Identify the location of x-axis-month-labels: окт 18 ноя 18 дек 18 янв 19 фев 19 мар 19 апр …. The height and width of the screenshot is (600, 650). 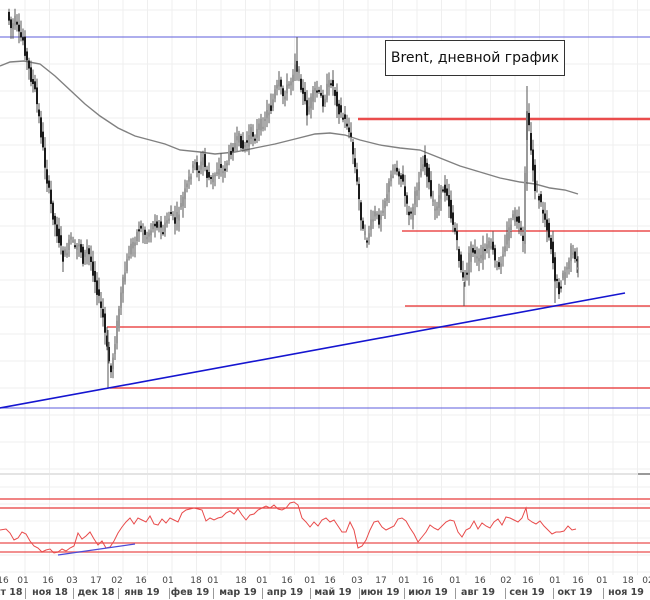
(325, 593).